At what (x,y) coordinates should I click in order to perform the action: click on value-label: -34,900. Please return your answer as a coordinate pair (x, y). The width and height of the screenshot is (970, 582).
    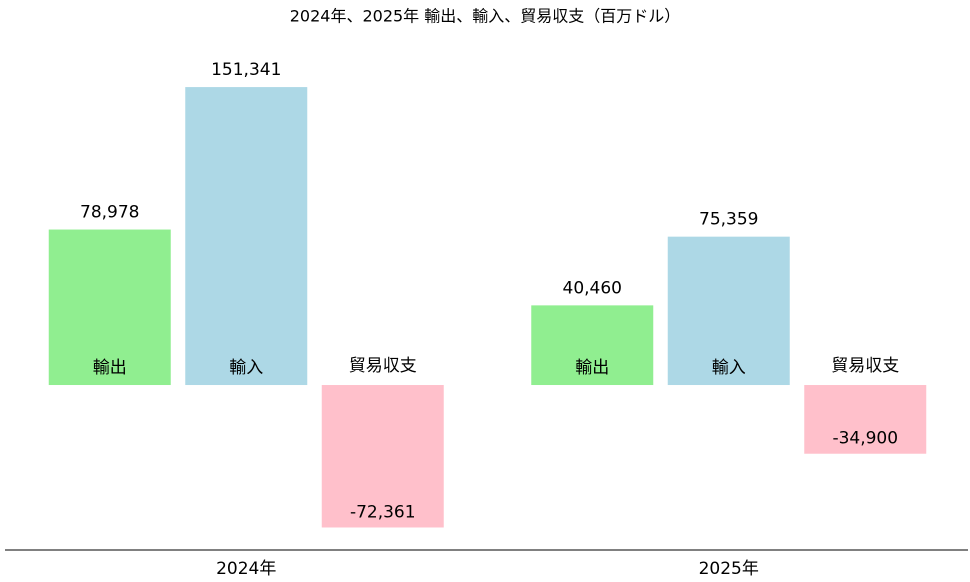
    Looking at the image, I should click on (865, 439).